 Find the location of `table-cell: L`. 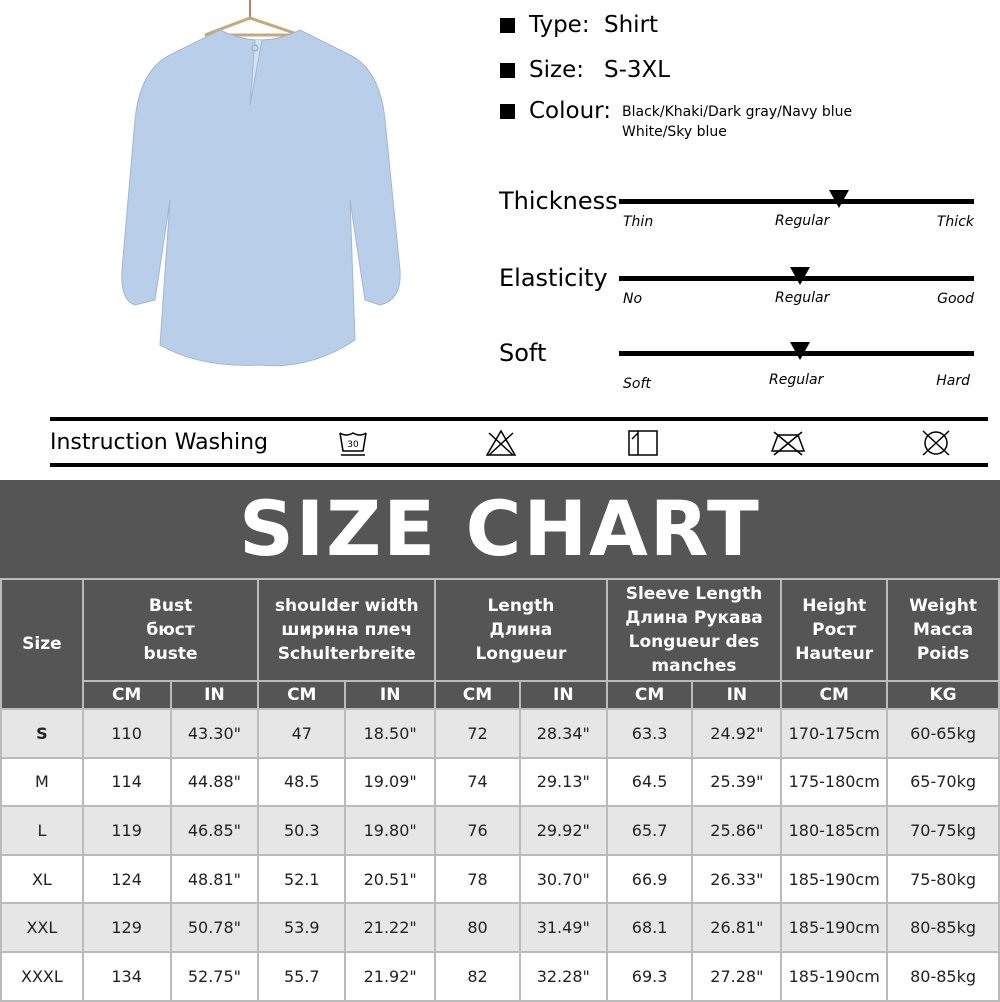

table-cell: L is located at coordinates (42, 830).